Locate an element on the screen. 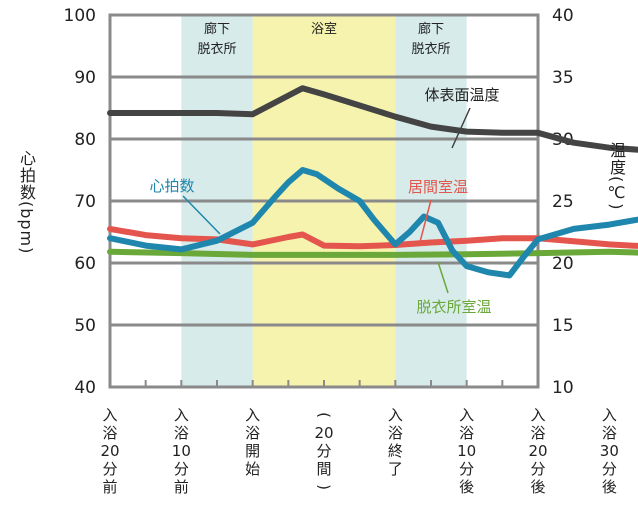 This screenshot has width=638, height=505. series-label-3: 脱衣所室温 is located at coordinates (453, 307).